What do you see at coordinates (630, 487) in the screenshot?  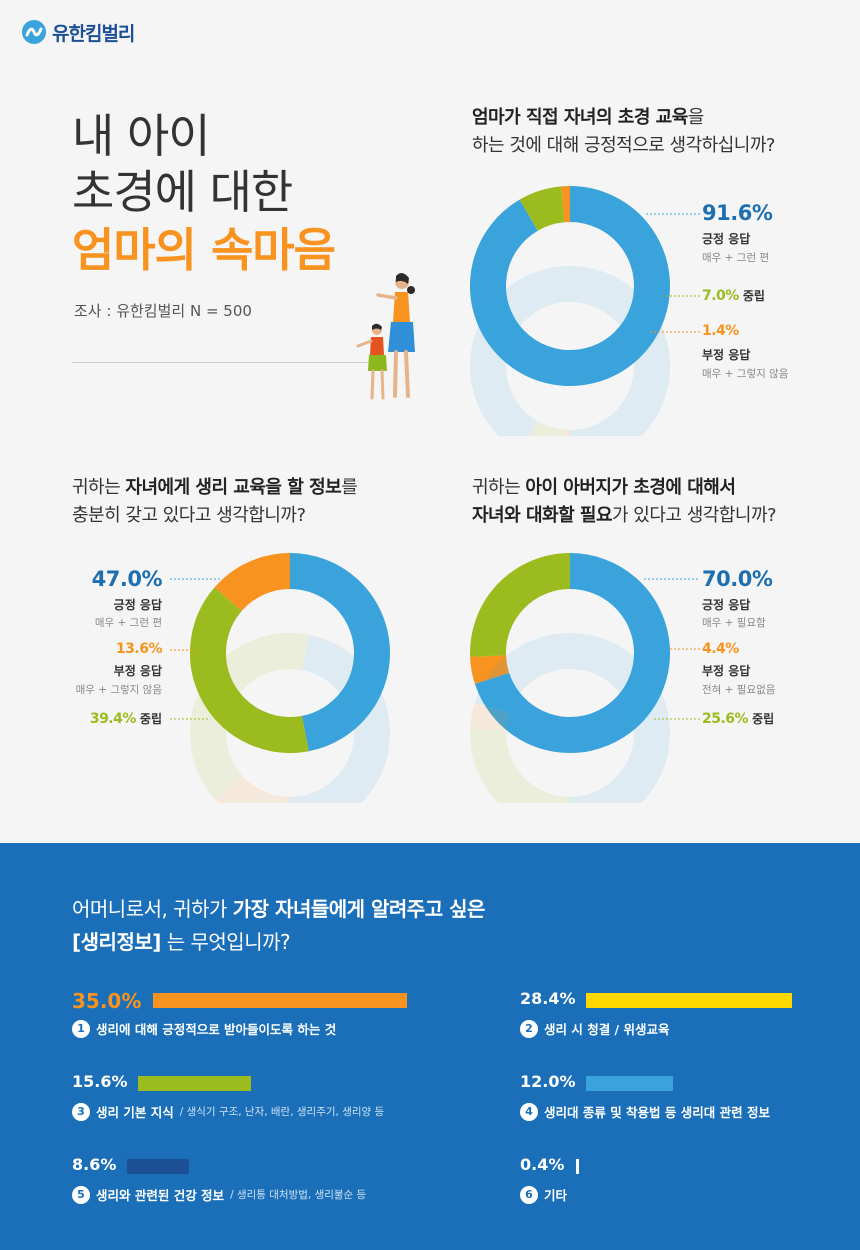 I see `q3-bold-1: 아이 아버지가 초경에 대해서` at bounding box center [630, 487].